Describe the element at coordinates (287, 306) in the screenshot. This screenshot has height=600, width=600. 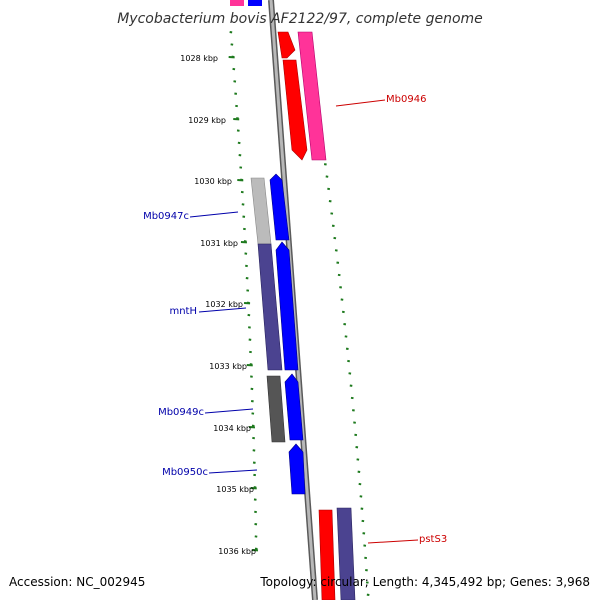
I see `gene-feature-blue-mnth` at that location.